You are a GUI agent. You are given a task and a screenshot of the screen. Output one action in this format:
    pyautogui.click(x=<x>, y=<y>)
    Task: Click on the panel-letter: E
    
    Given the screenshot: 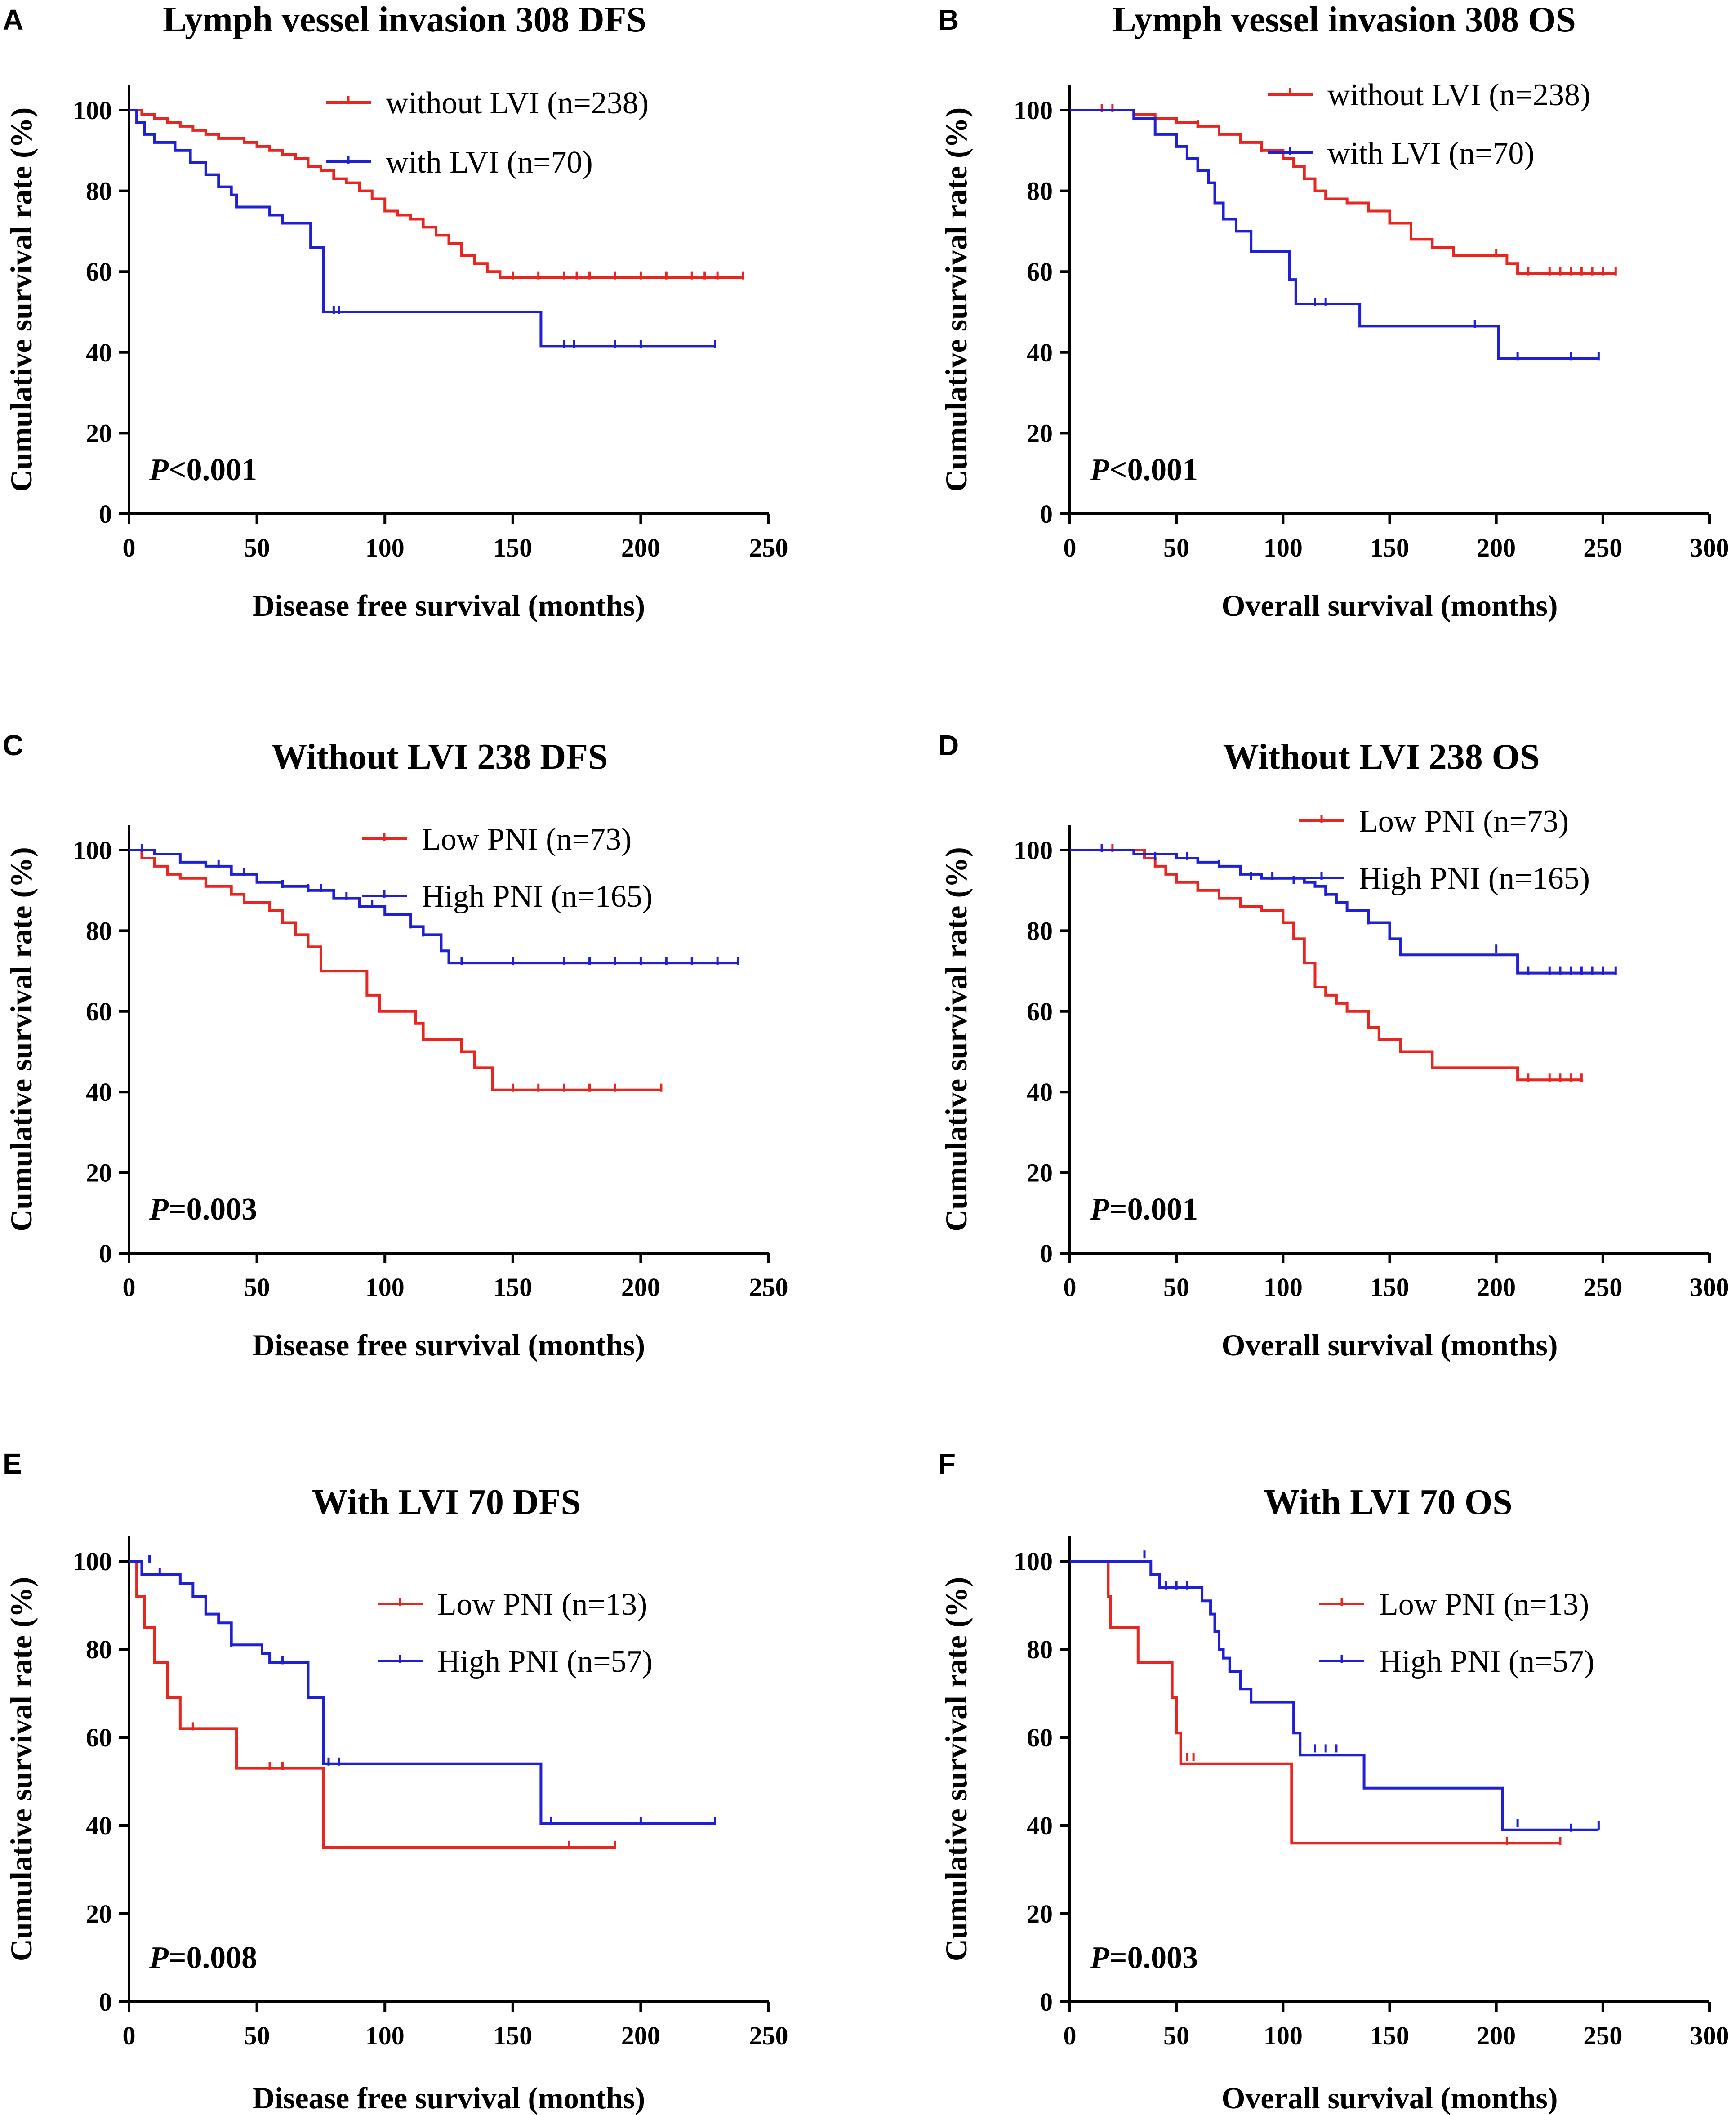 What is the action you would take?
    pyautogui.click(x=12, y=1464)
    